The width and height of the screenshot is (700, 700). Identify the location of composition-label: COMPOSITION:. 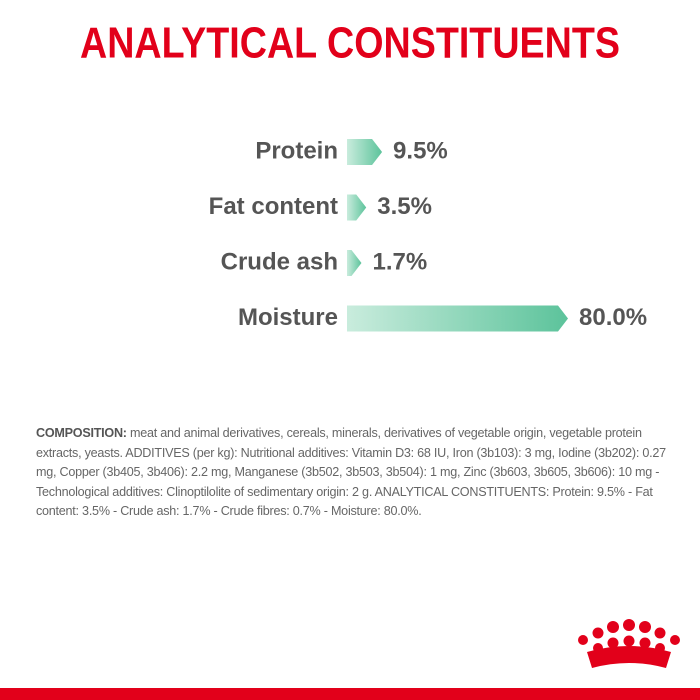
(81, 433).